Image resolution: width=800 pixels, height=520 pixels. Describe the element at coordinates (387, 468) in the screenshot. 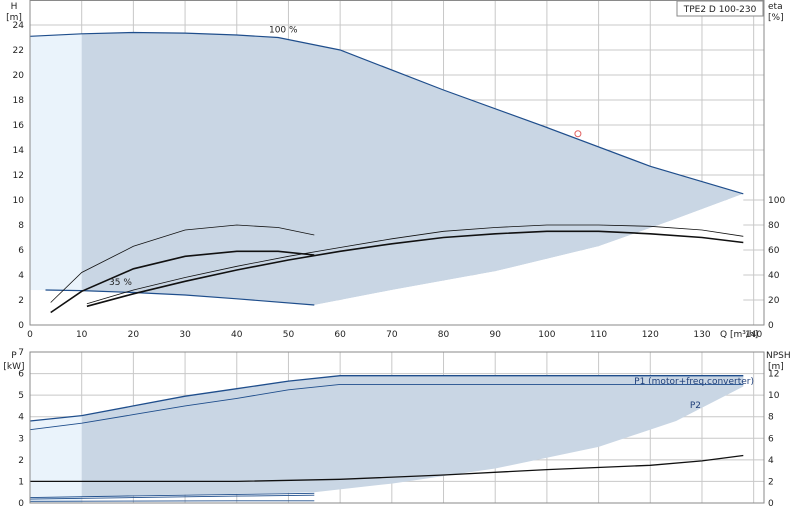

I see `npsh-line` at that location.